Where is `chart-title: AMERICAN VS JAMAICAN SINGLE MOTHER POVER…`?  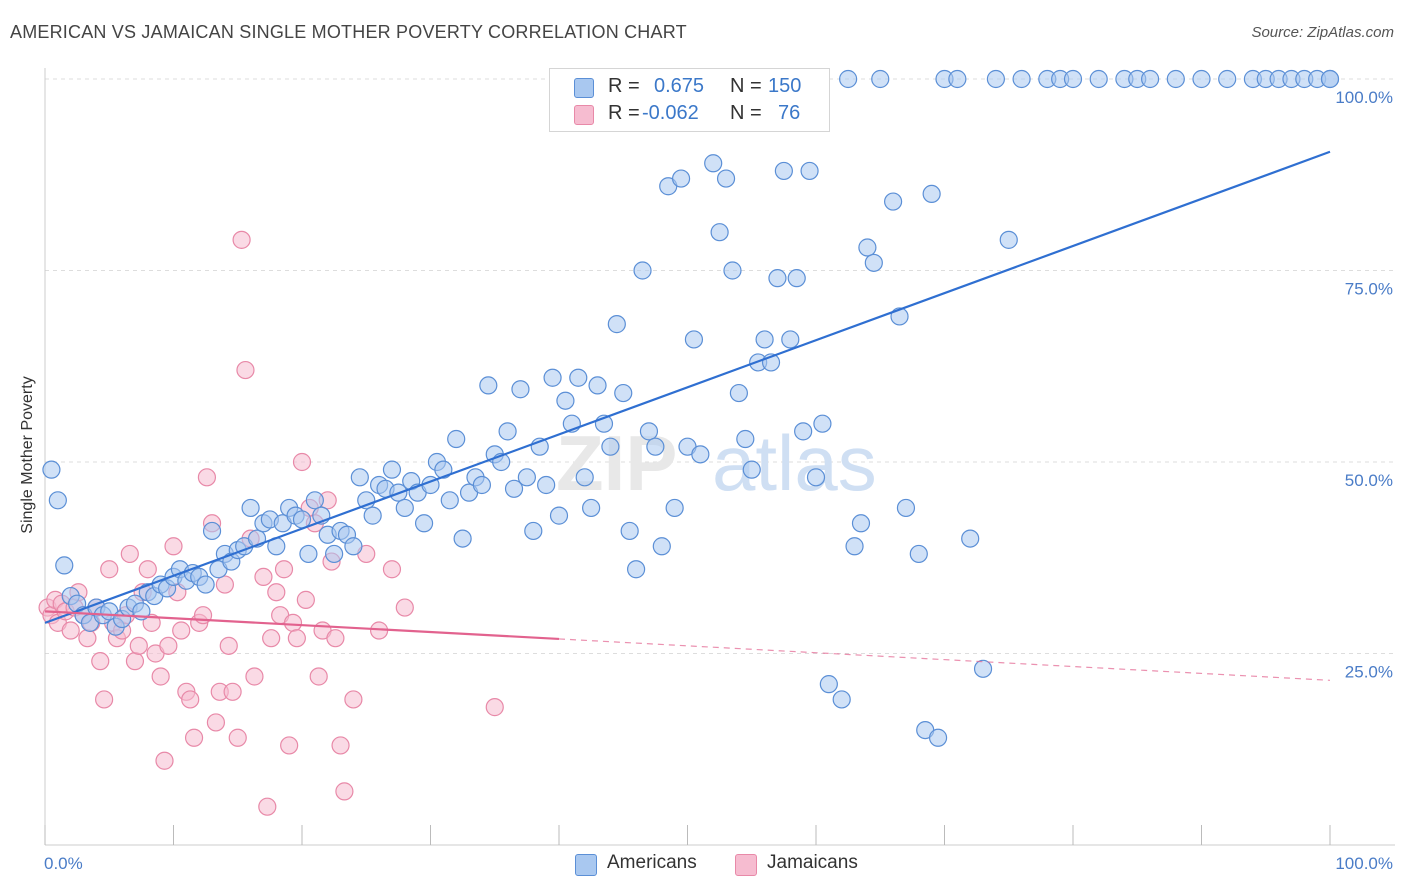 chart-title: AMERICAN VS JAMAICAN SINGLE MOTHER POVER… is located at coordinates (348, 32).